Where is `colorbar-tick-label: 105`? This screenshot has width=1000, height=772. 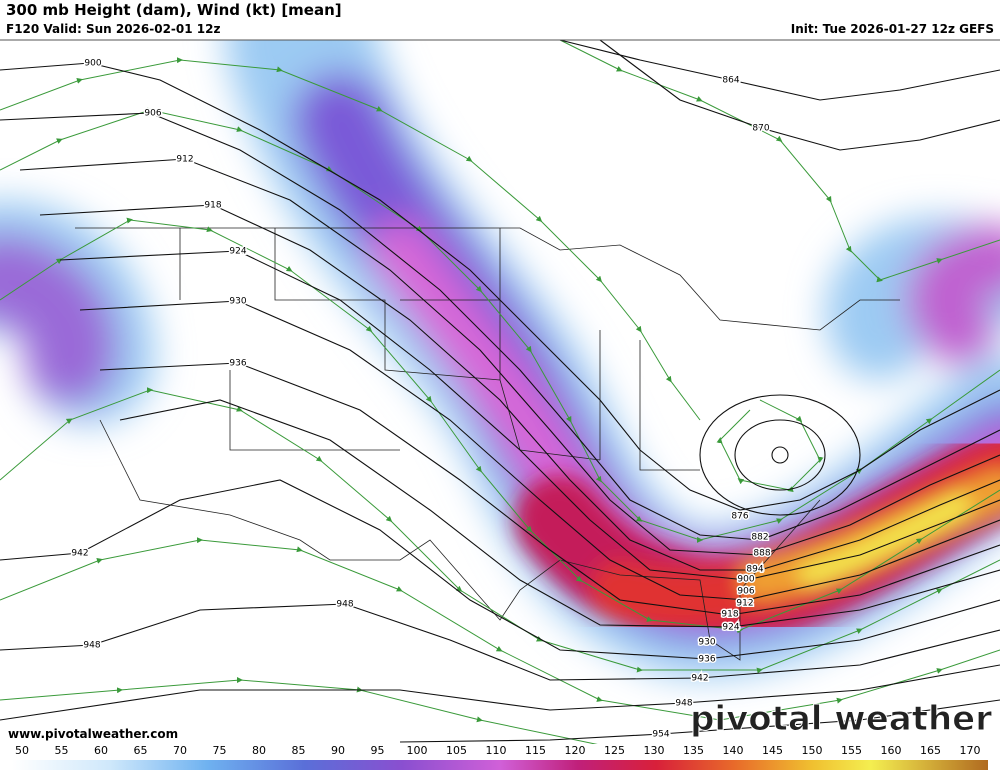 colorbar-tick-label: 105 is located at coordinates (456, 750).